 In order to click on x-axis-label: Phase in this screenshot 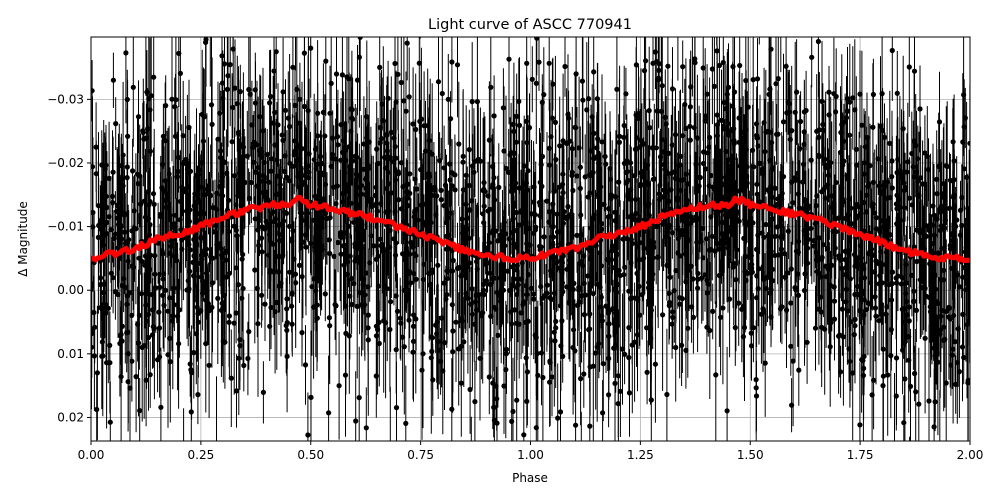, I will do `click(530, 478)`.